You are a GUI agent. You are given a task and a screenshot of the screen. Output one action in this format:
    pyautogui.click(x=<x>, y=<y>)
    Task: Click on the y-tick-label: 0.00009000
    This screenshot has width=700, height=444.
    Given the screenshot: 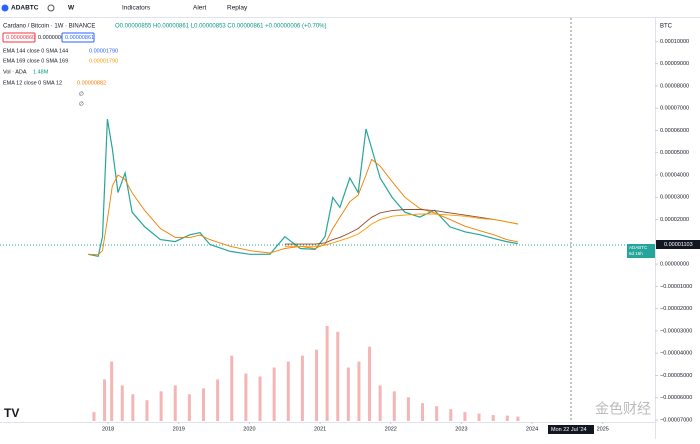 What is the action you would take?
    pyautogui.click(x=674, y=64)
    